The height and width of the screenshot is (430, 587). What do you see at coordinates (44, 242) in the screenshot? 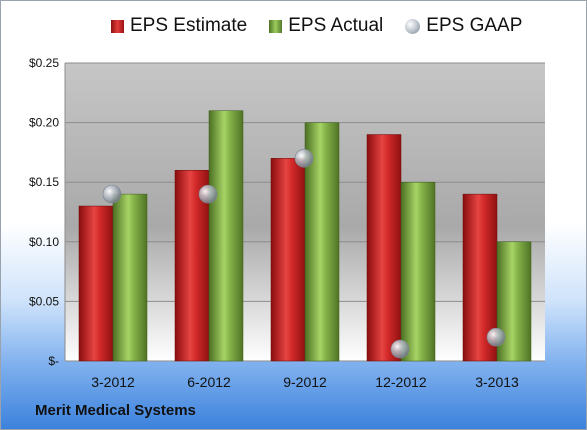
I see `y-tick-label: $0.10` at bounding box center [44, 242].